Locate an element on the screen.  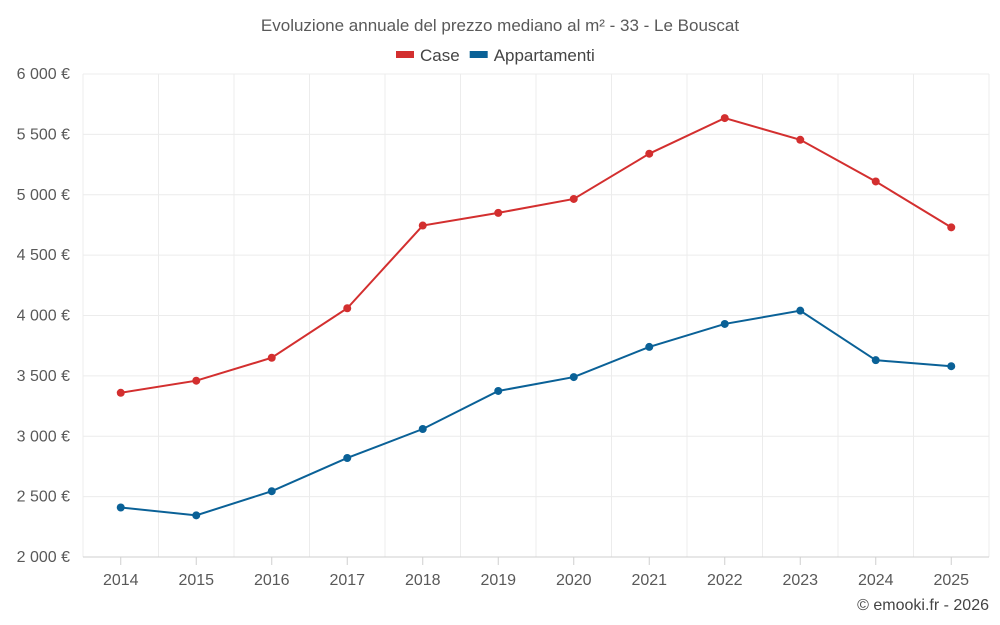
y-tick-label: 3 000 € is located at coordinates (43, 436).